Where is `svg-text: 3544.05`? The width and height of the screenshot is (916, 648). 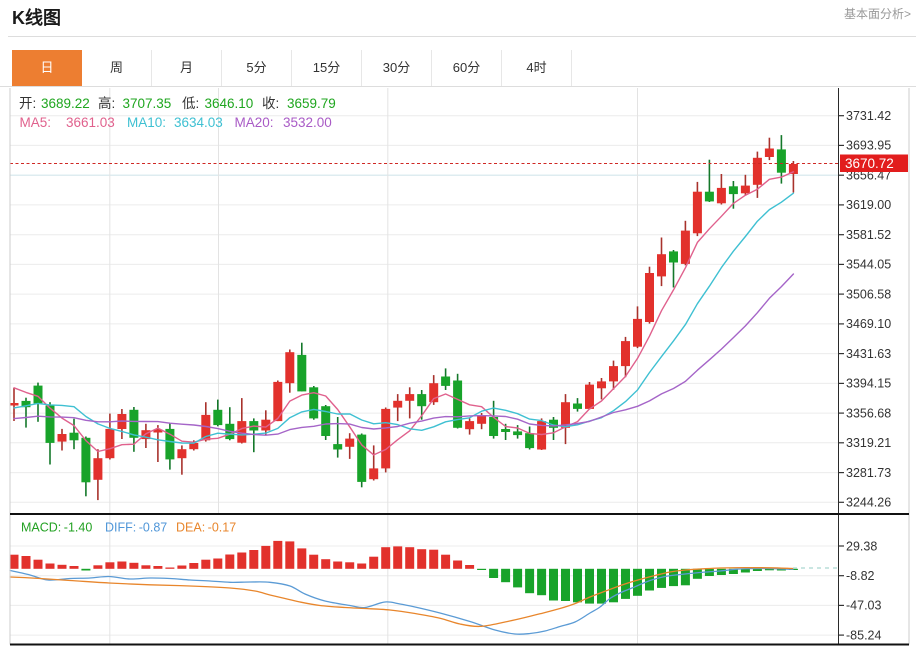
svg-text: 3544.05 is located at coordinates (868, 265).